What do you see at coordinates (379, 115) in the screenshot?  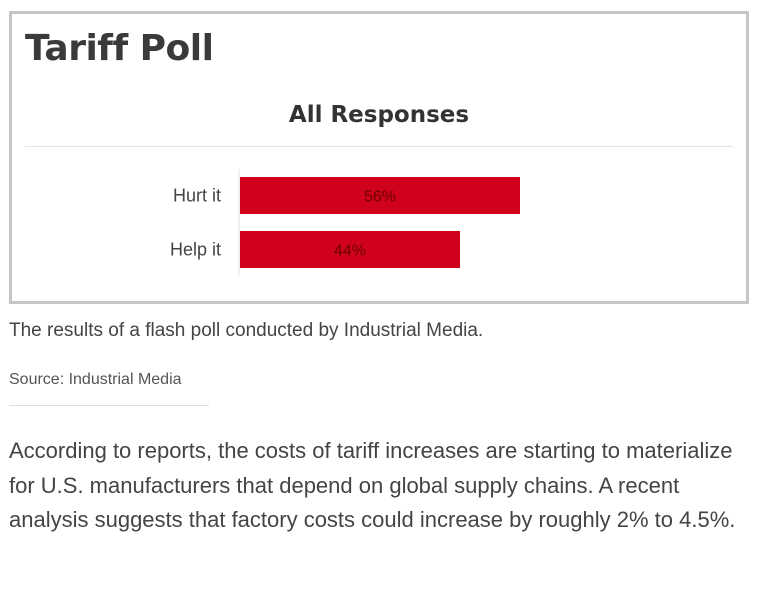 I see `chart-title: All Responses` at bounding box center [379, 115].